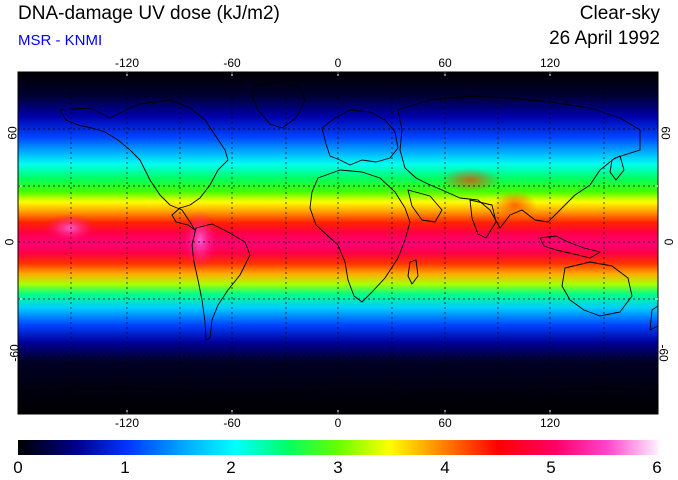 Image resolution: width=678 pixels, height=480 pixels. Describe the element at coordinates (232, 63) in the screenshot. I see `lon-tick-top: -60` at that location.